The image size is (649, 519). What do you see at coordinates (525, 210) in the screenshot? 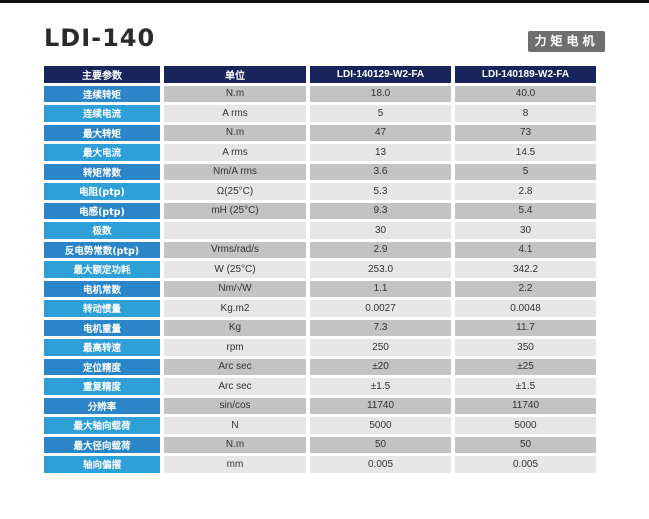
I see `value-cell-model-b: 5.4` at bounding box center [525, 210].